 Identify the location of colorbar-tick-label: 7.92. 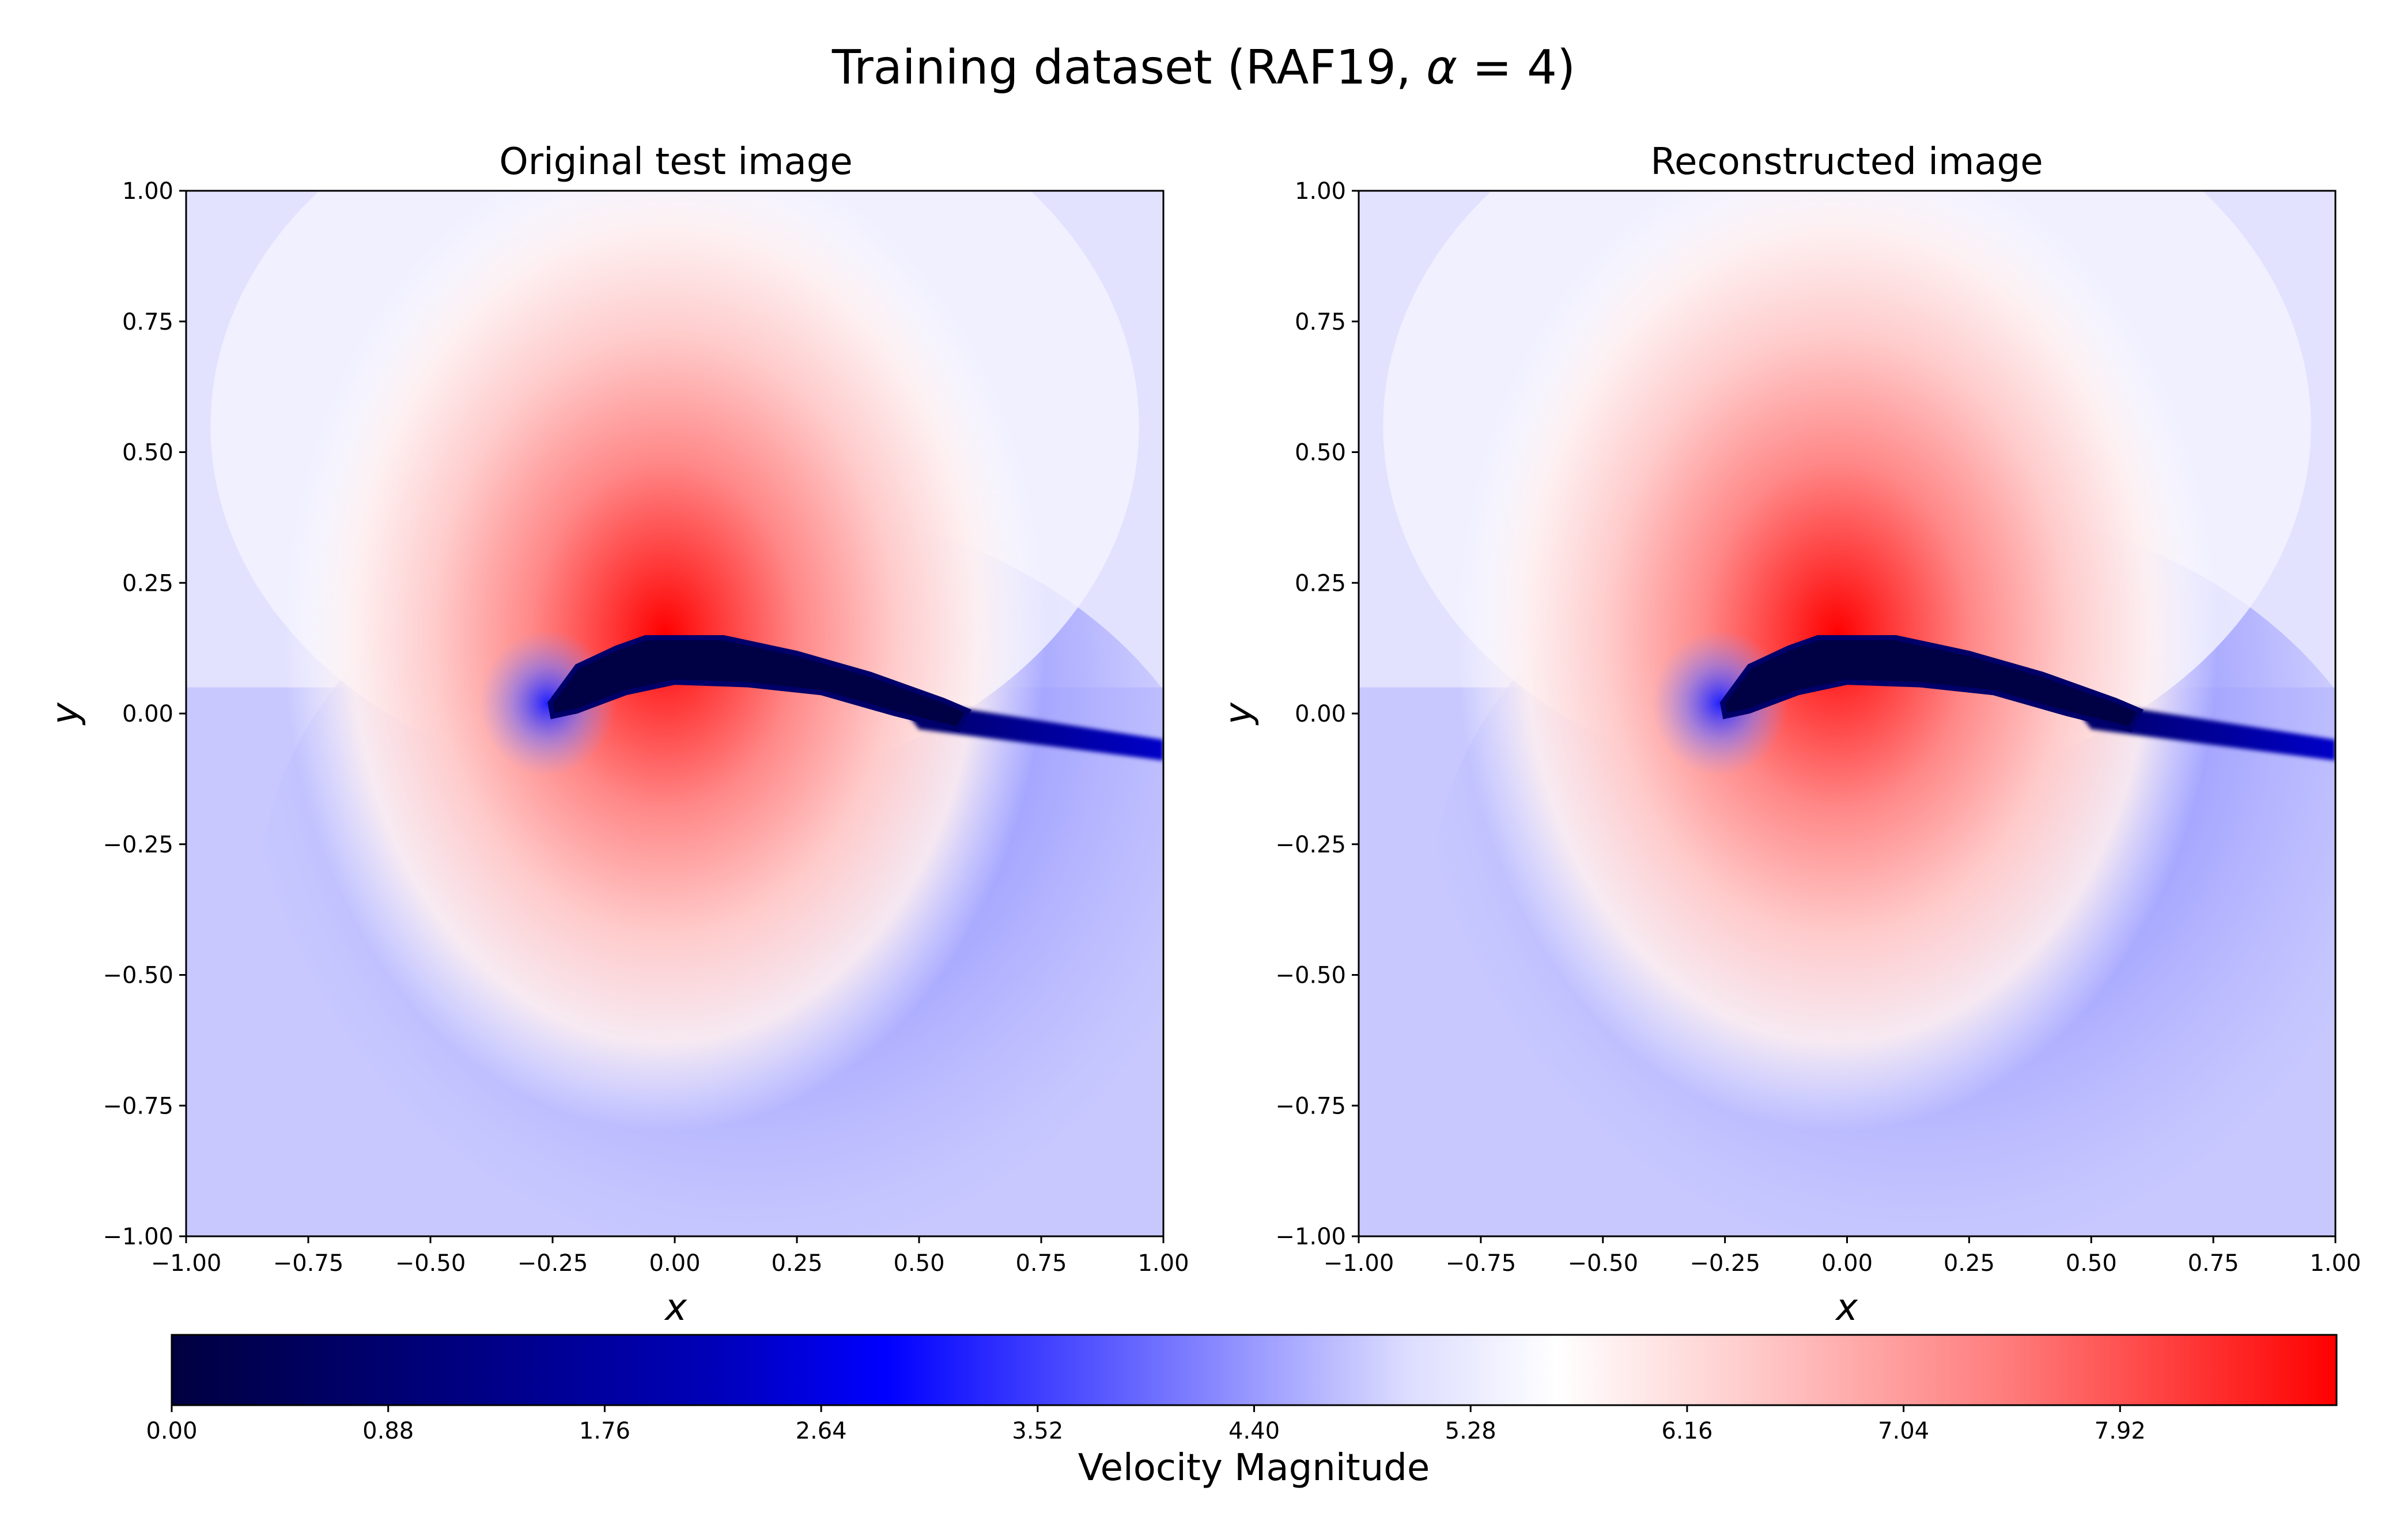
(2120, 1431).